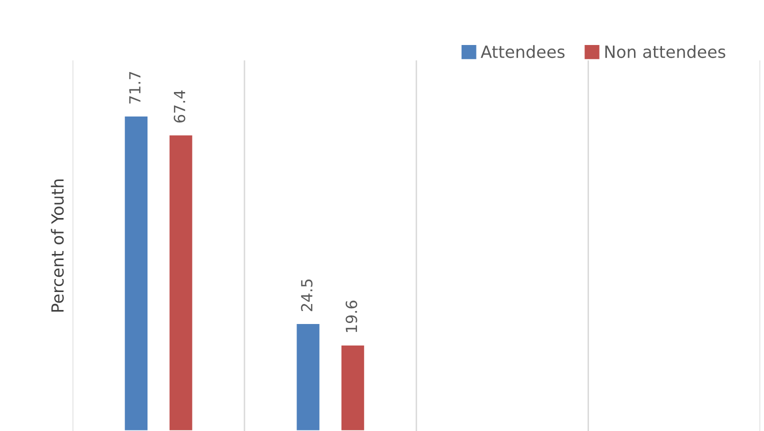 The image size is (764, 431). I want to click on data-label: 67.4, so click(180, 106).